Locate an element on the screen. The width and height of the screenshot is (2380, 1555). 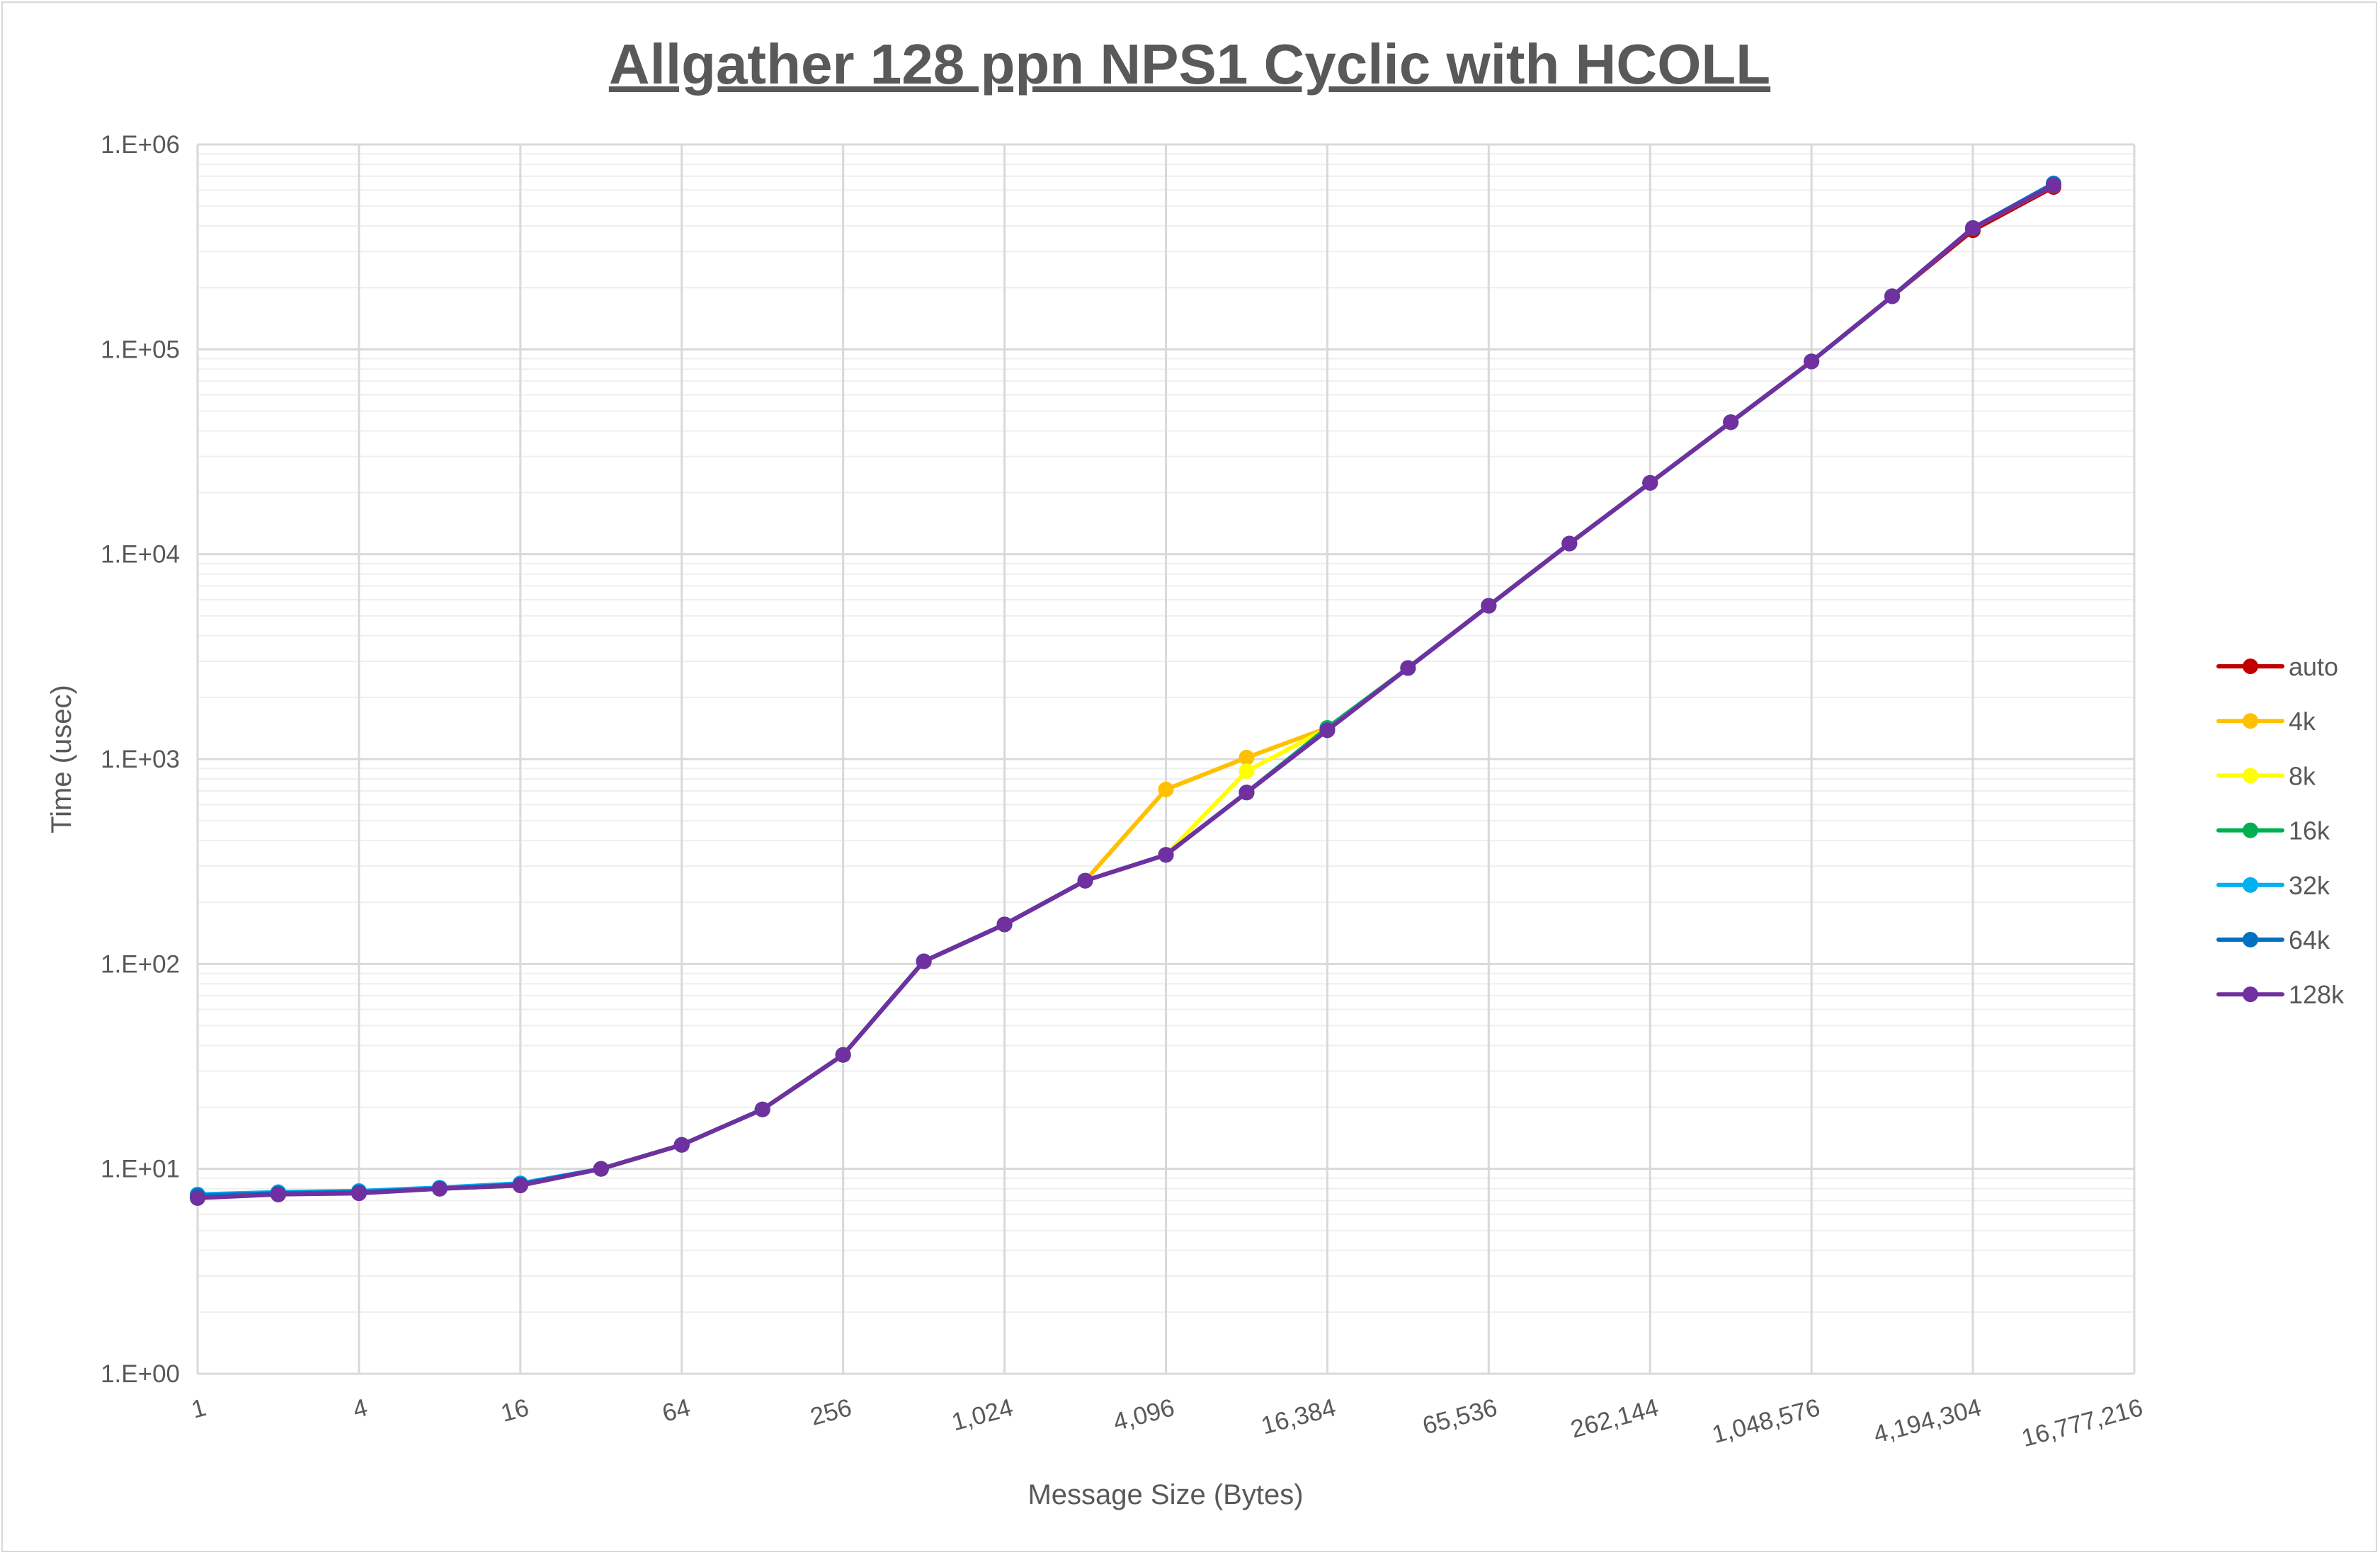
x-tick-label: 65,536 is located at coordinates (1460, 1417).